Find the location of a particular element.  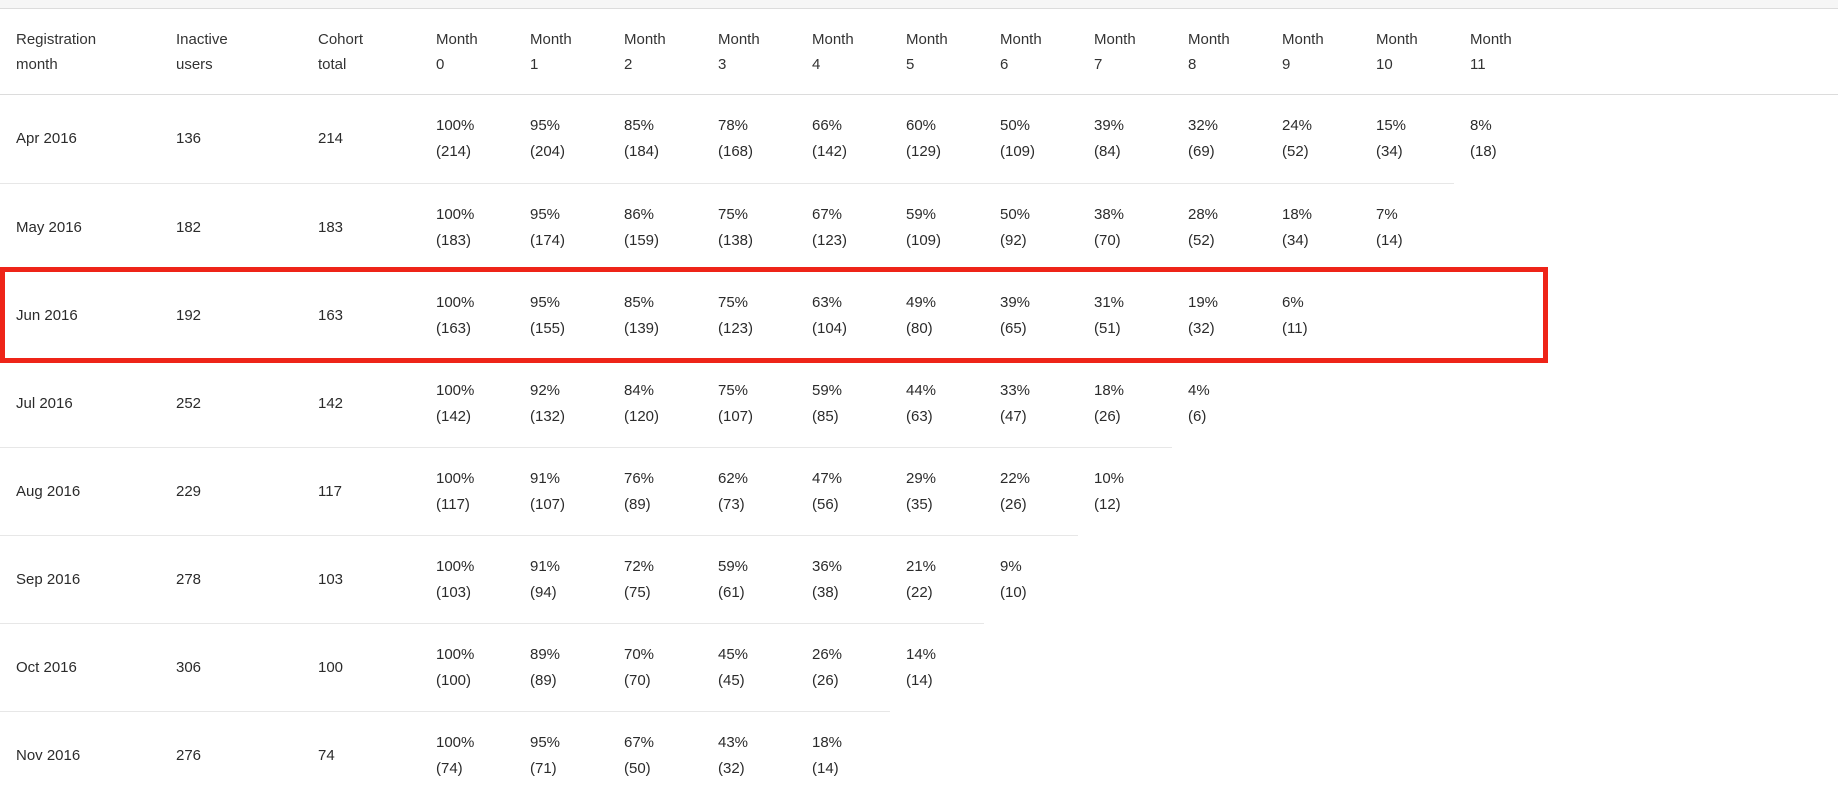

cohort-month-cell: 100% (74) is located at coordinates (467, 755).